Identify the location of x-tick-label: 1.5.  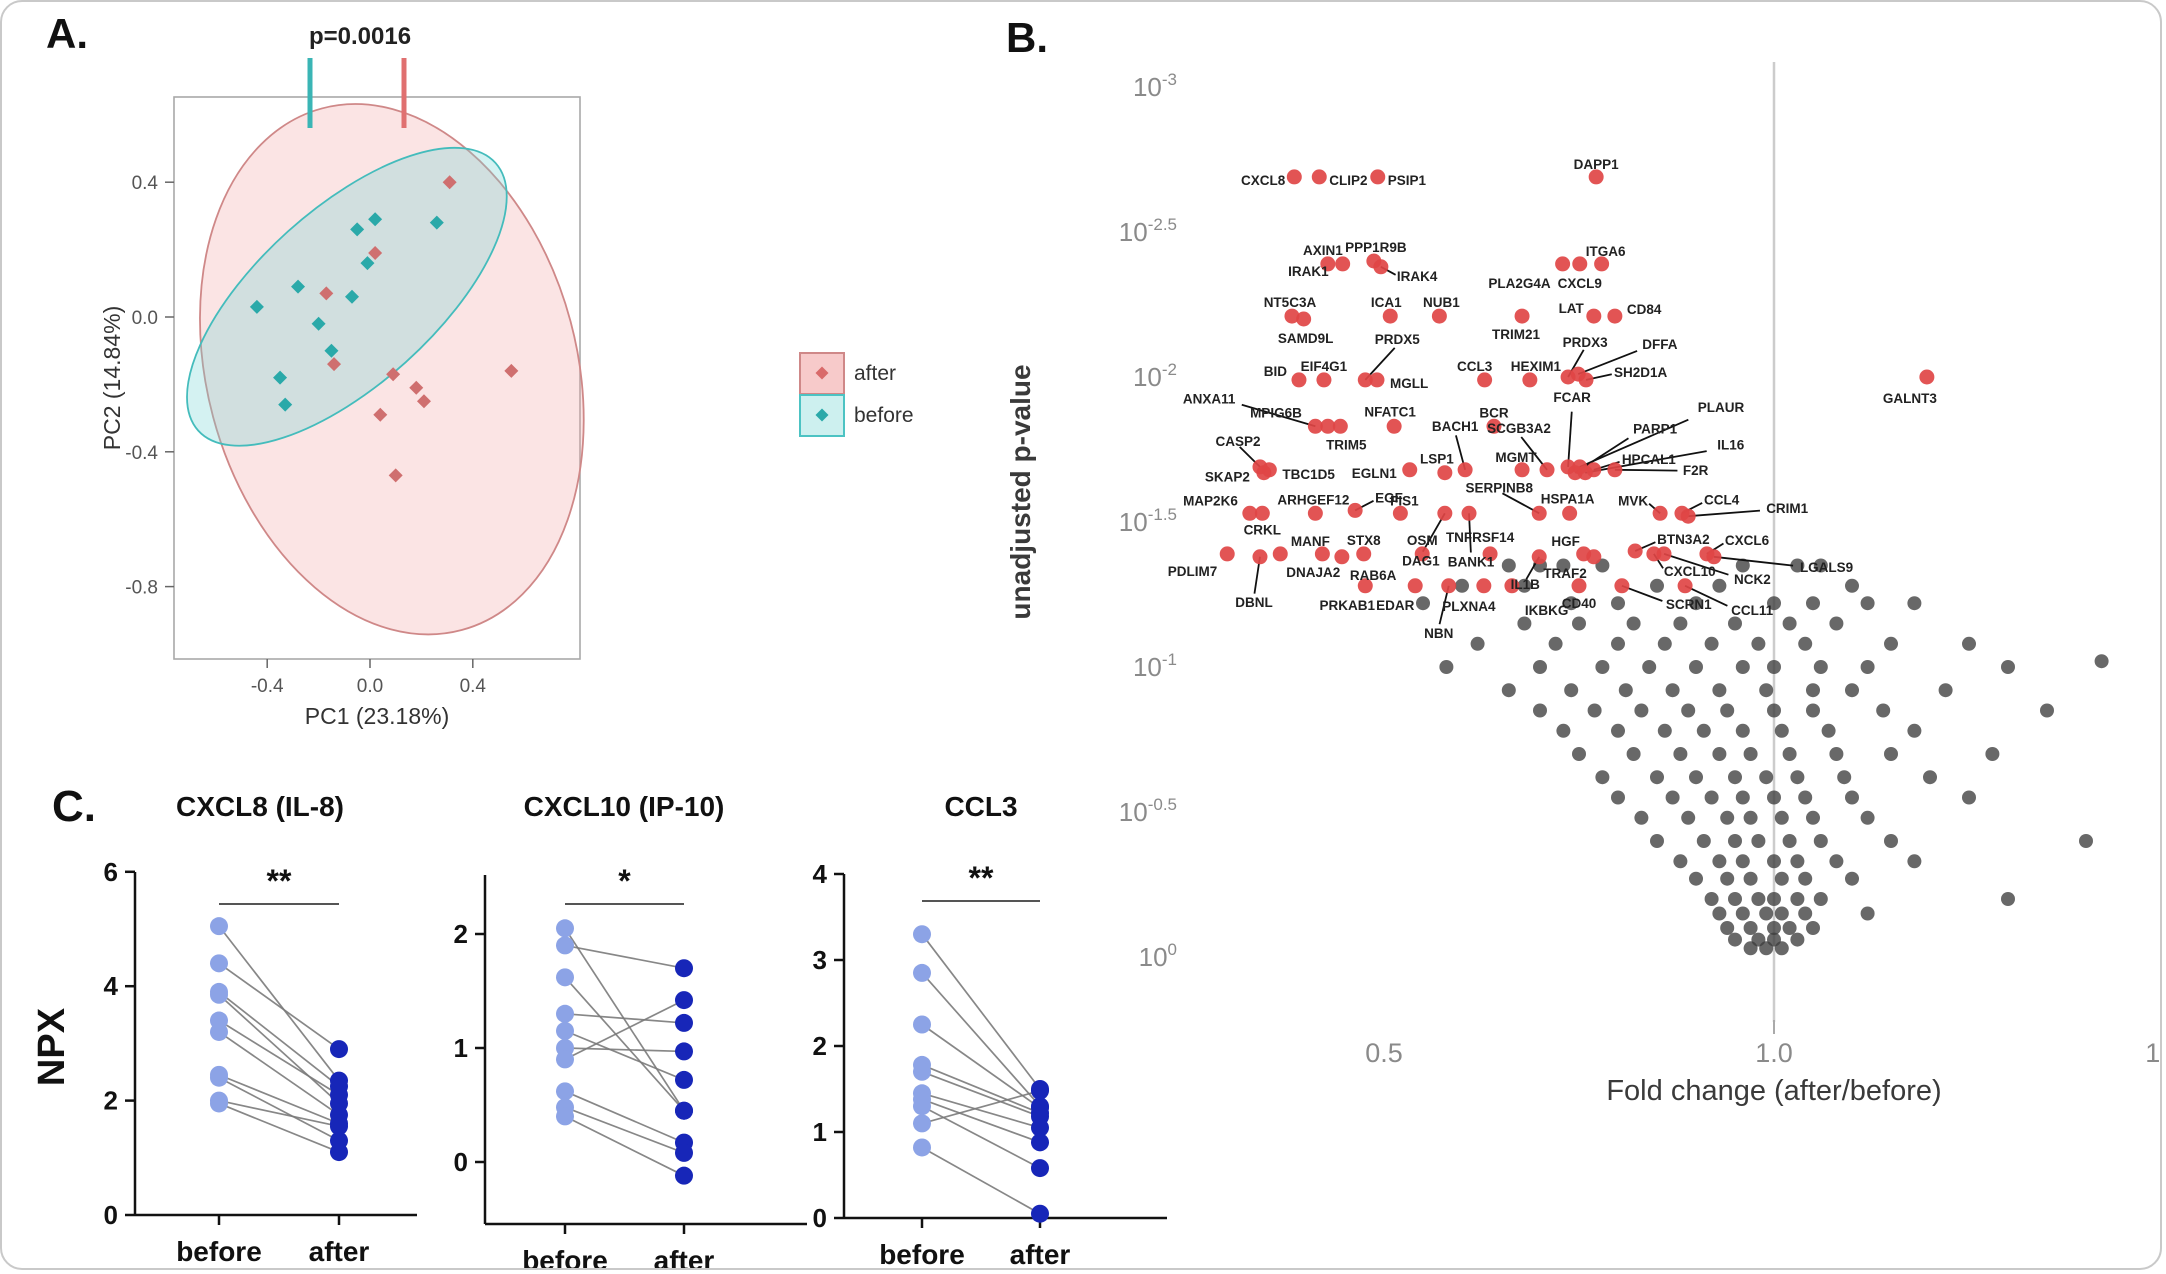
(2153, 1053).